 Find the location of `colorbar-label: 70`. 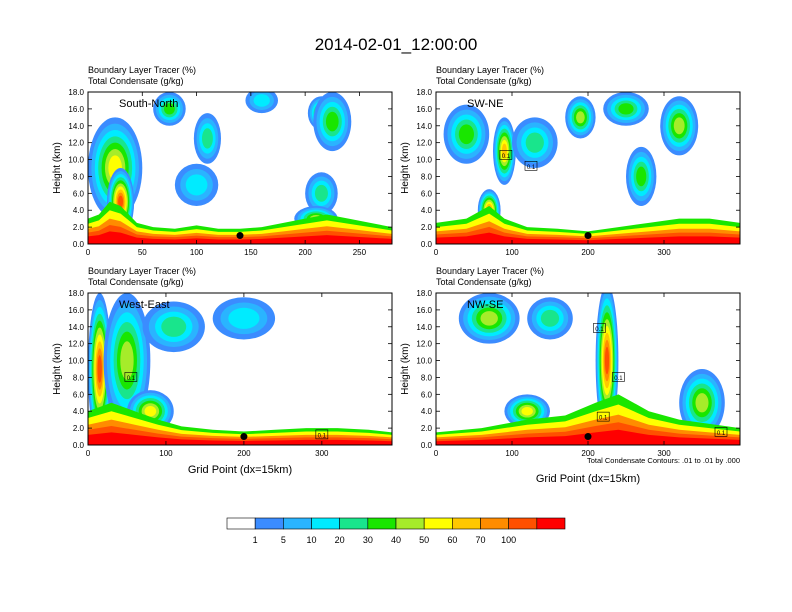

colorbar-label: 70 is located at coordinates (480, 540).